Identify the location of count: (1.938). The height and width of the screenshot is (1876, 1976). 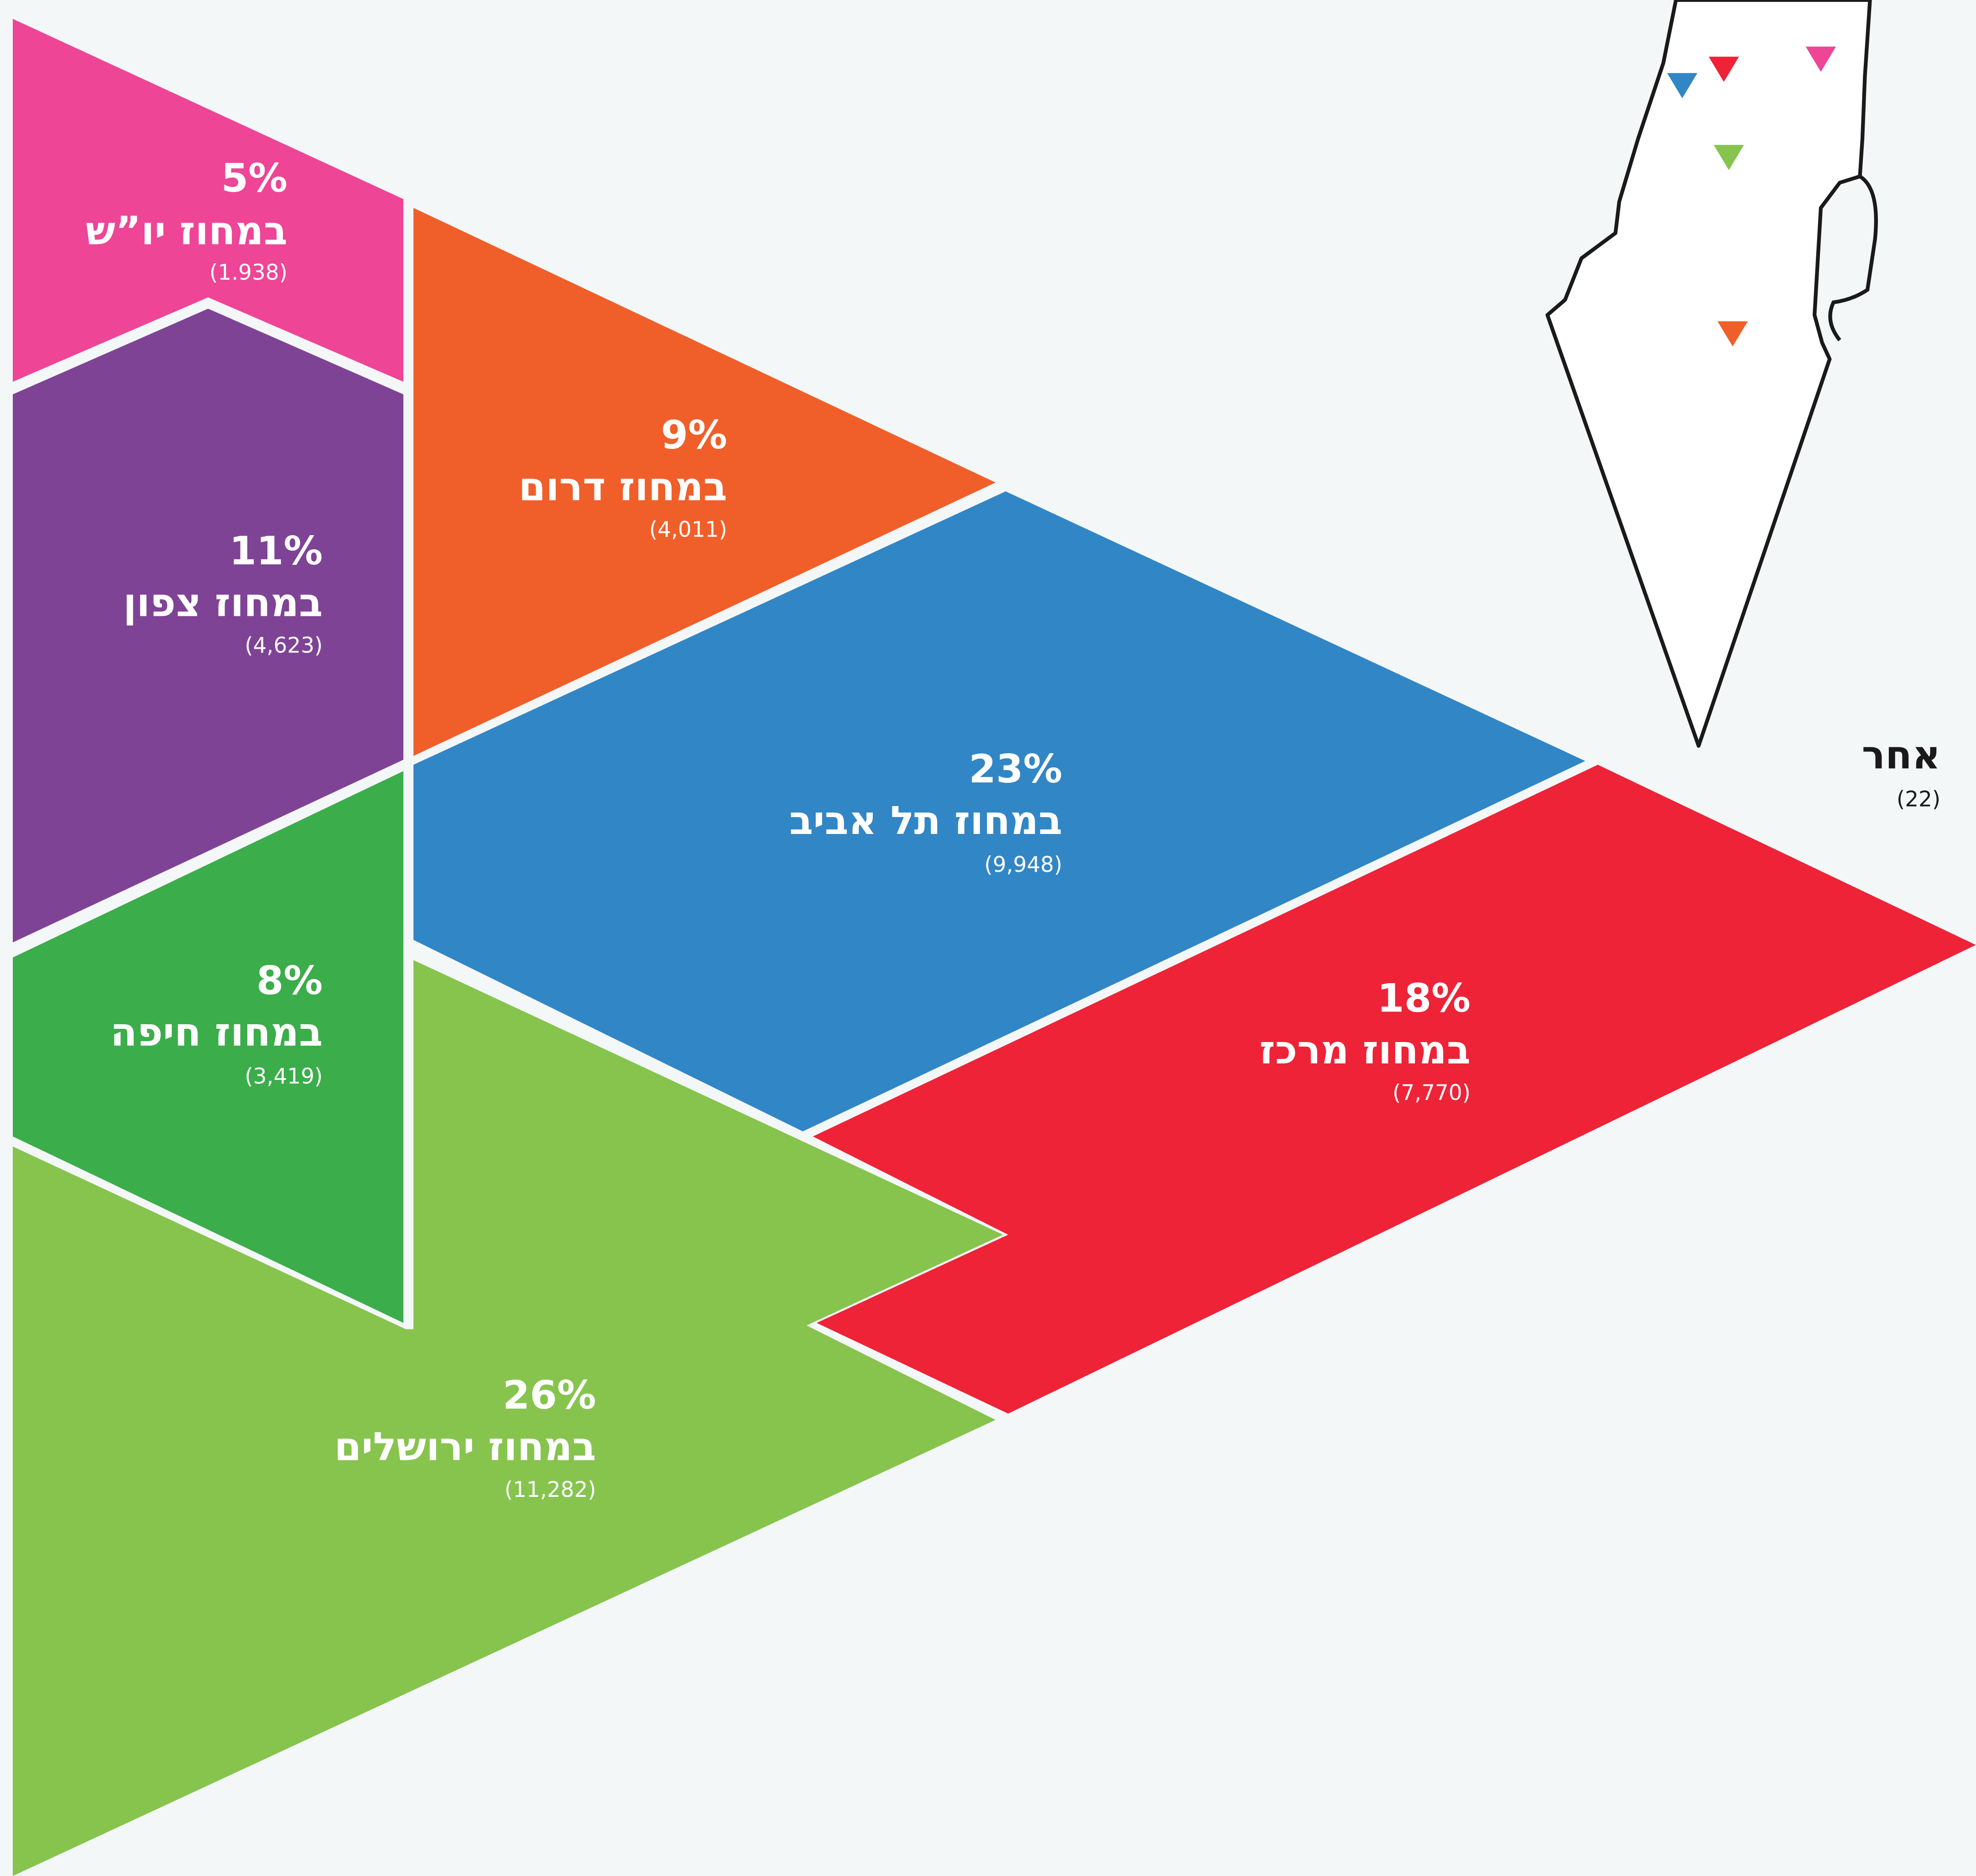
(248, 272).